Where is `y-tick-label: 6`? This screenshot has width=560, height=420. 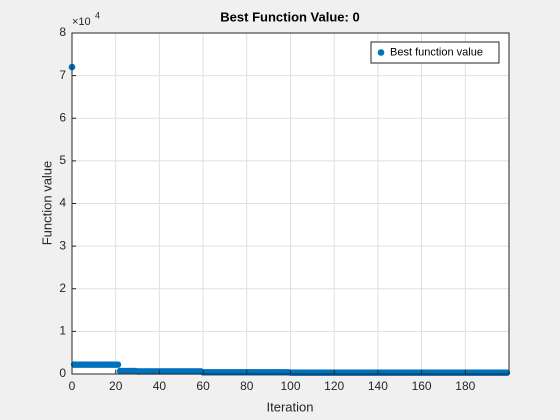
y-tick-label: 6 is located at coordinates (62, 117).